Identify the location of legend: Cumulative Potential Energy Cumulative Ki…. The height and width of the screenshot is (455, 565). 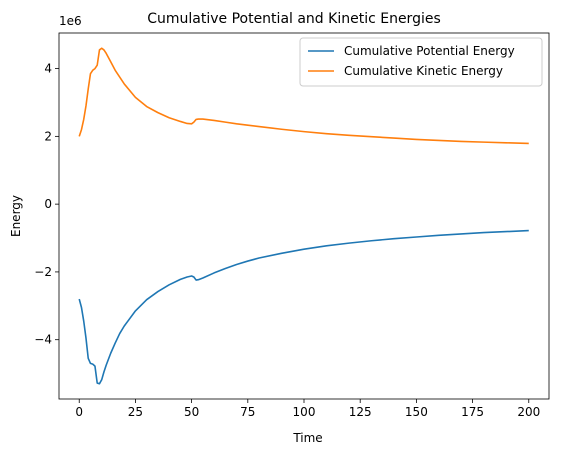
(421, 62).